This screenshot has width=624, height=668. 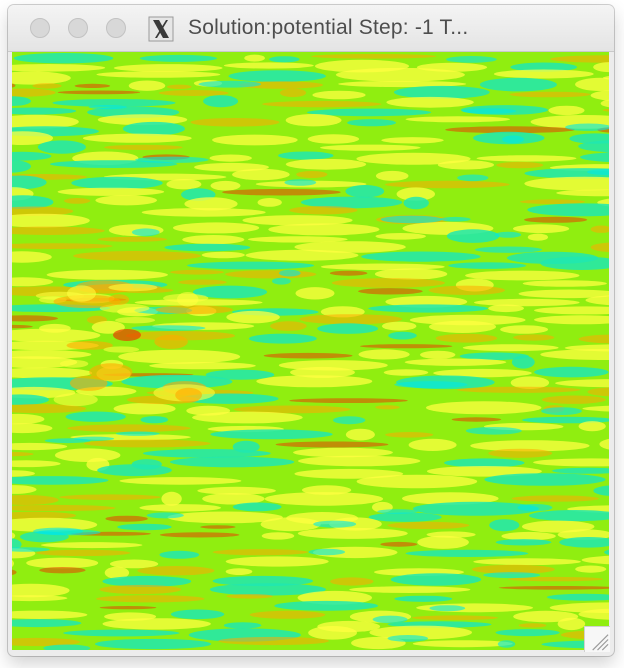 What do you see at coordinates (40, 28) in the screenshot?
I see `close-button` at bounding box center [40, 28].